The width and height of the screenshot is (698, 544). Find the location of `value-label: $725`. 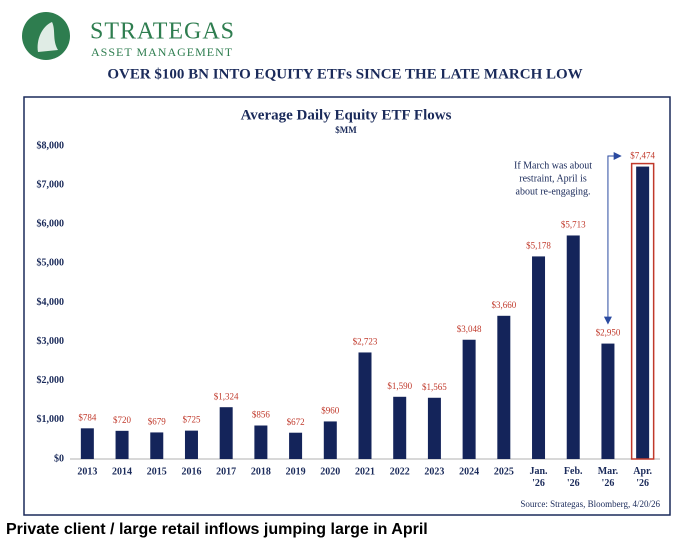

value-label: $725 is located at coordinates (191, 420).